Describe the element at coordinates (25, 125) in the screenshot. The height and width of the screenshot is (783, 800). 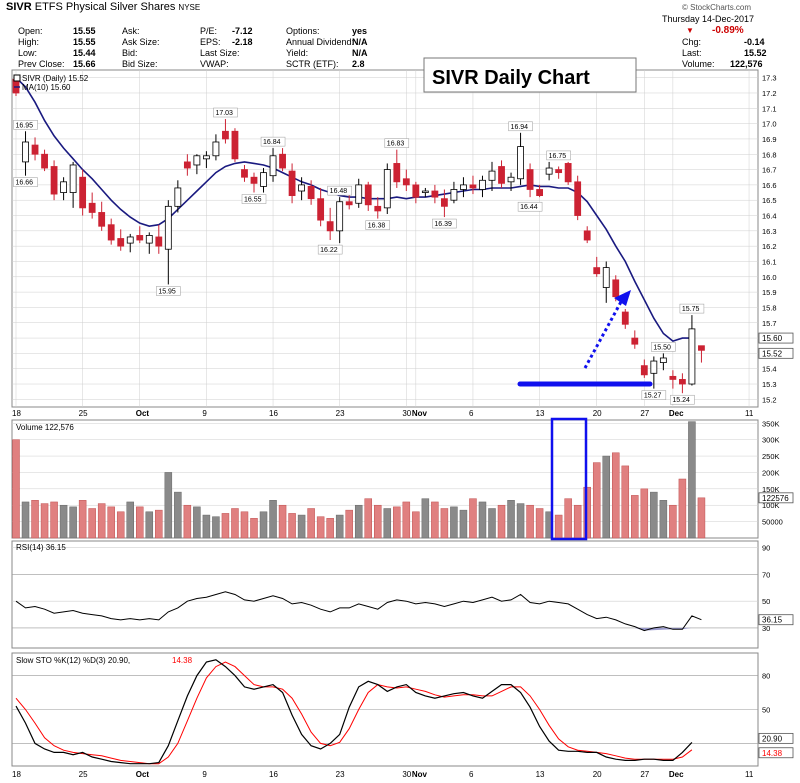
I see `price-value-label: 16.95` at that location.